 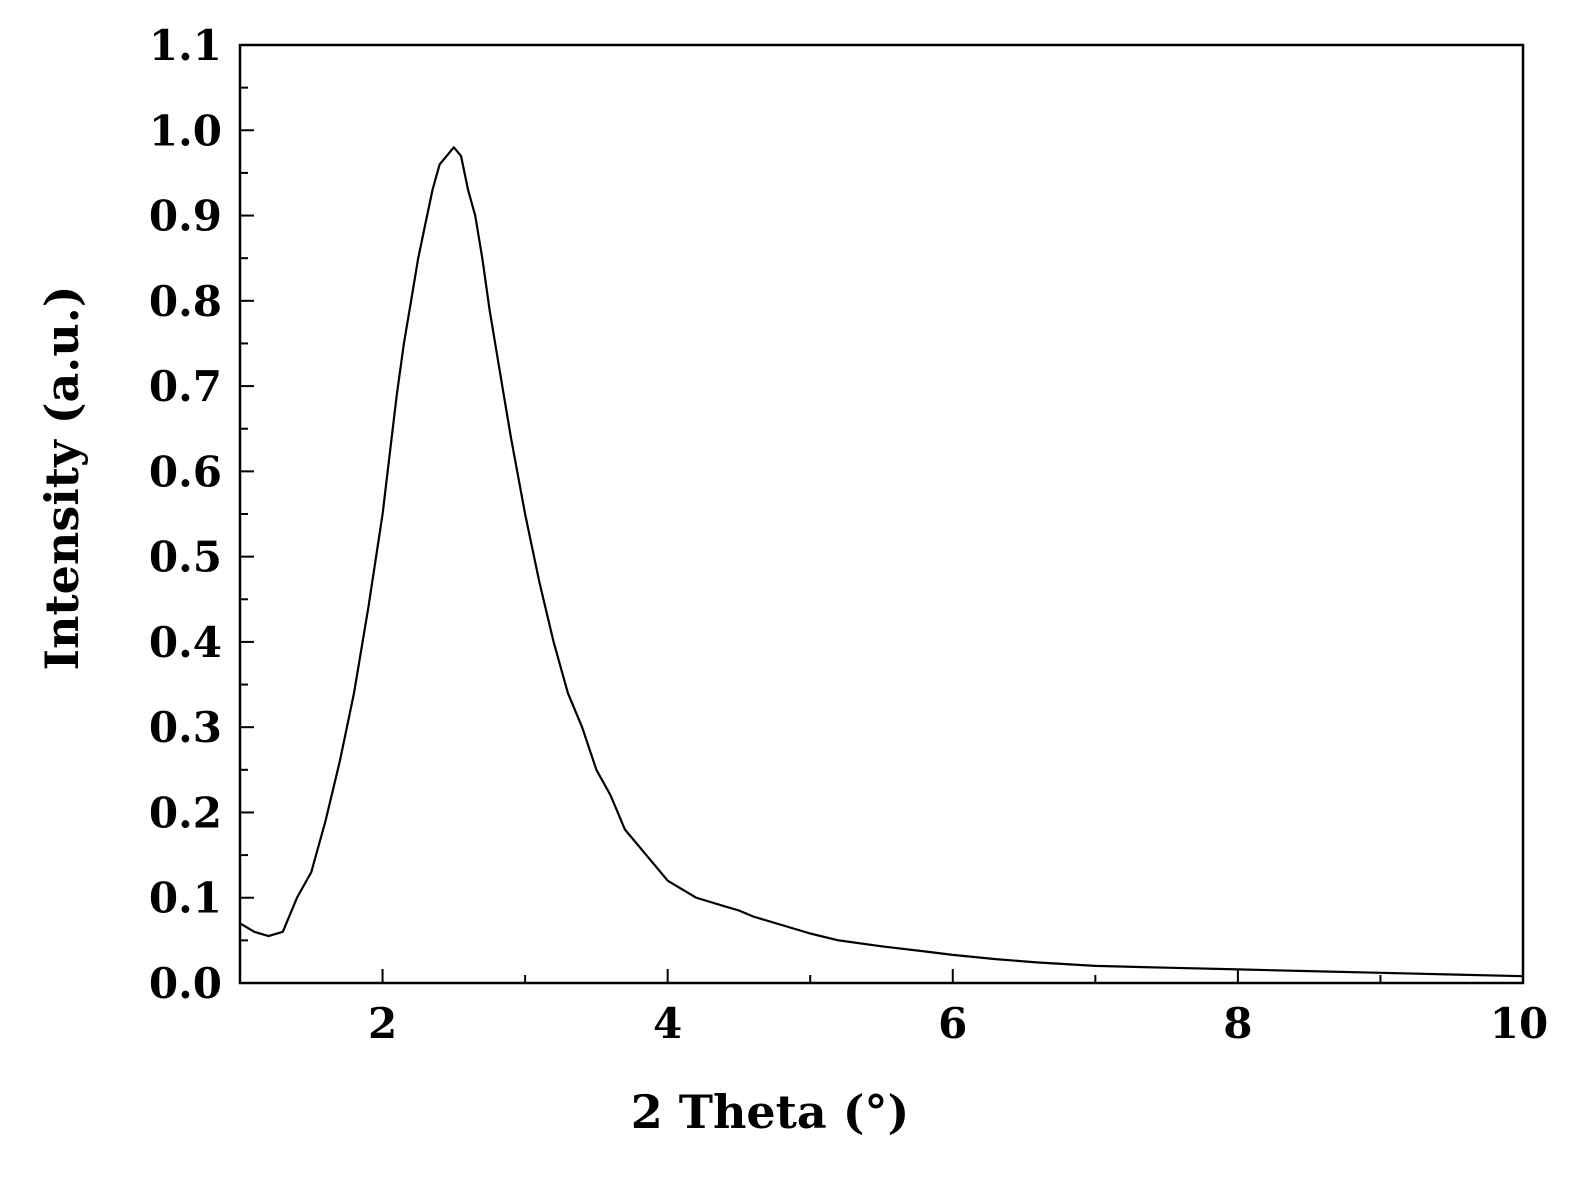 What do you see at coordinates (185, 471) in the screenshot?
I see `y-tick-label: 0.6` at bounding box center [185, 471].